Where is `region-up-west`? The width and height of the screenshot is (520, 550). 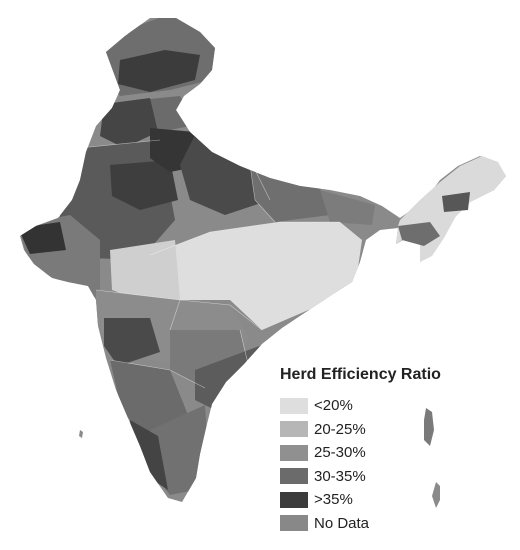
region-up-west is located at coordinates (225, 175).